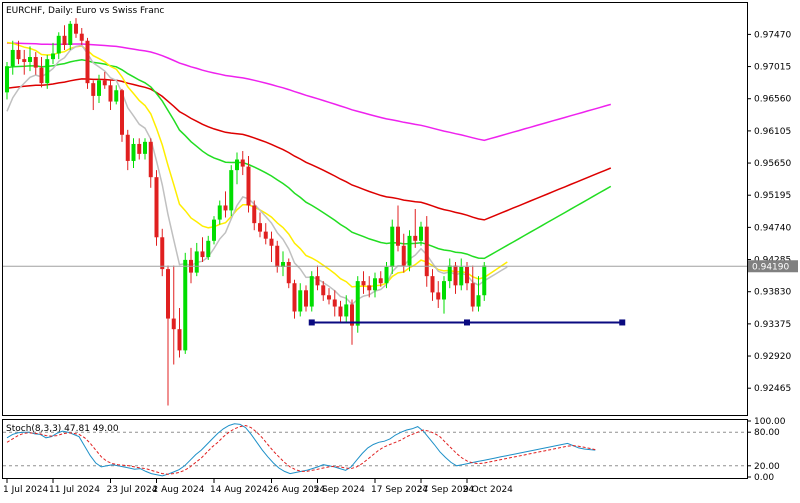 This screenshot has width=800, height=503. I want to click on price-tick-label: 0.92465, so click(772, 389).